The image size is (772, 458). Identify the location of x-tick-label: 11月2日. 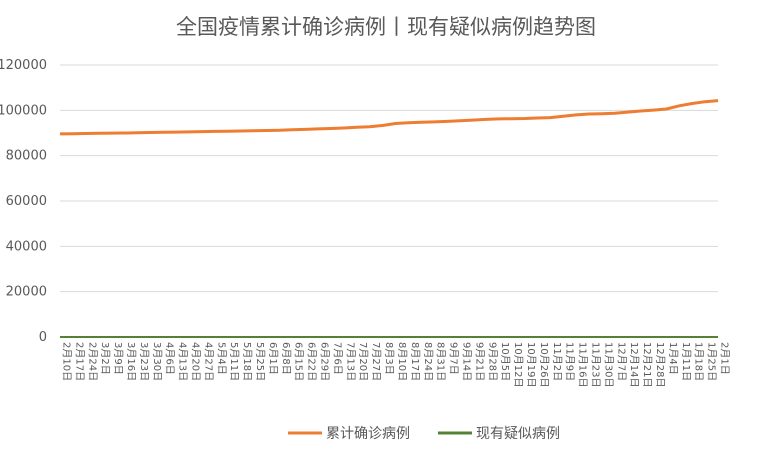
(557, 361).